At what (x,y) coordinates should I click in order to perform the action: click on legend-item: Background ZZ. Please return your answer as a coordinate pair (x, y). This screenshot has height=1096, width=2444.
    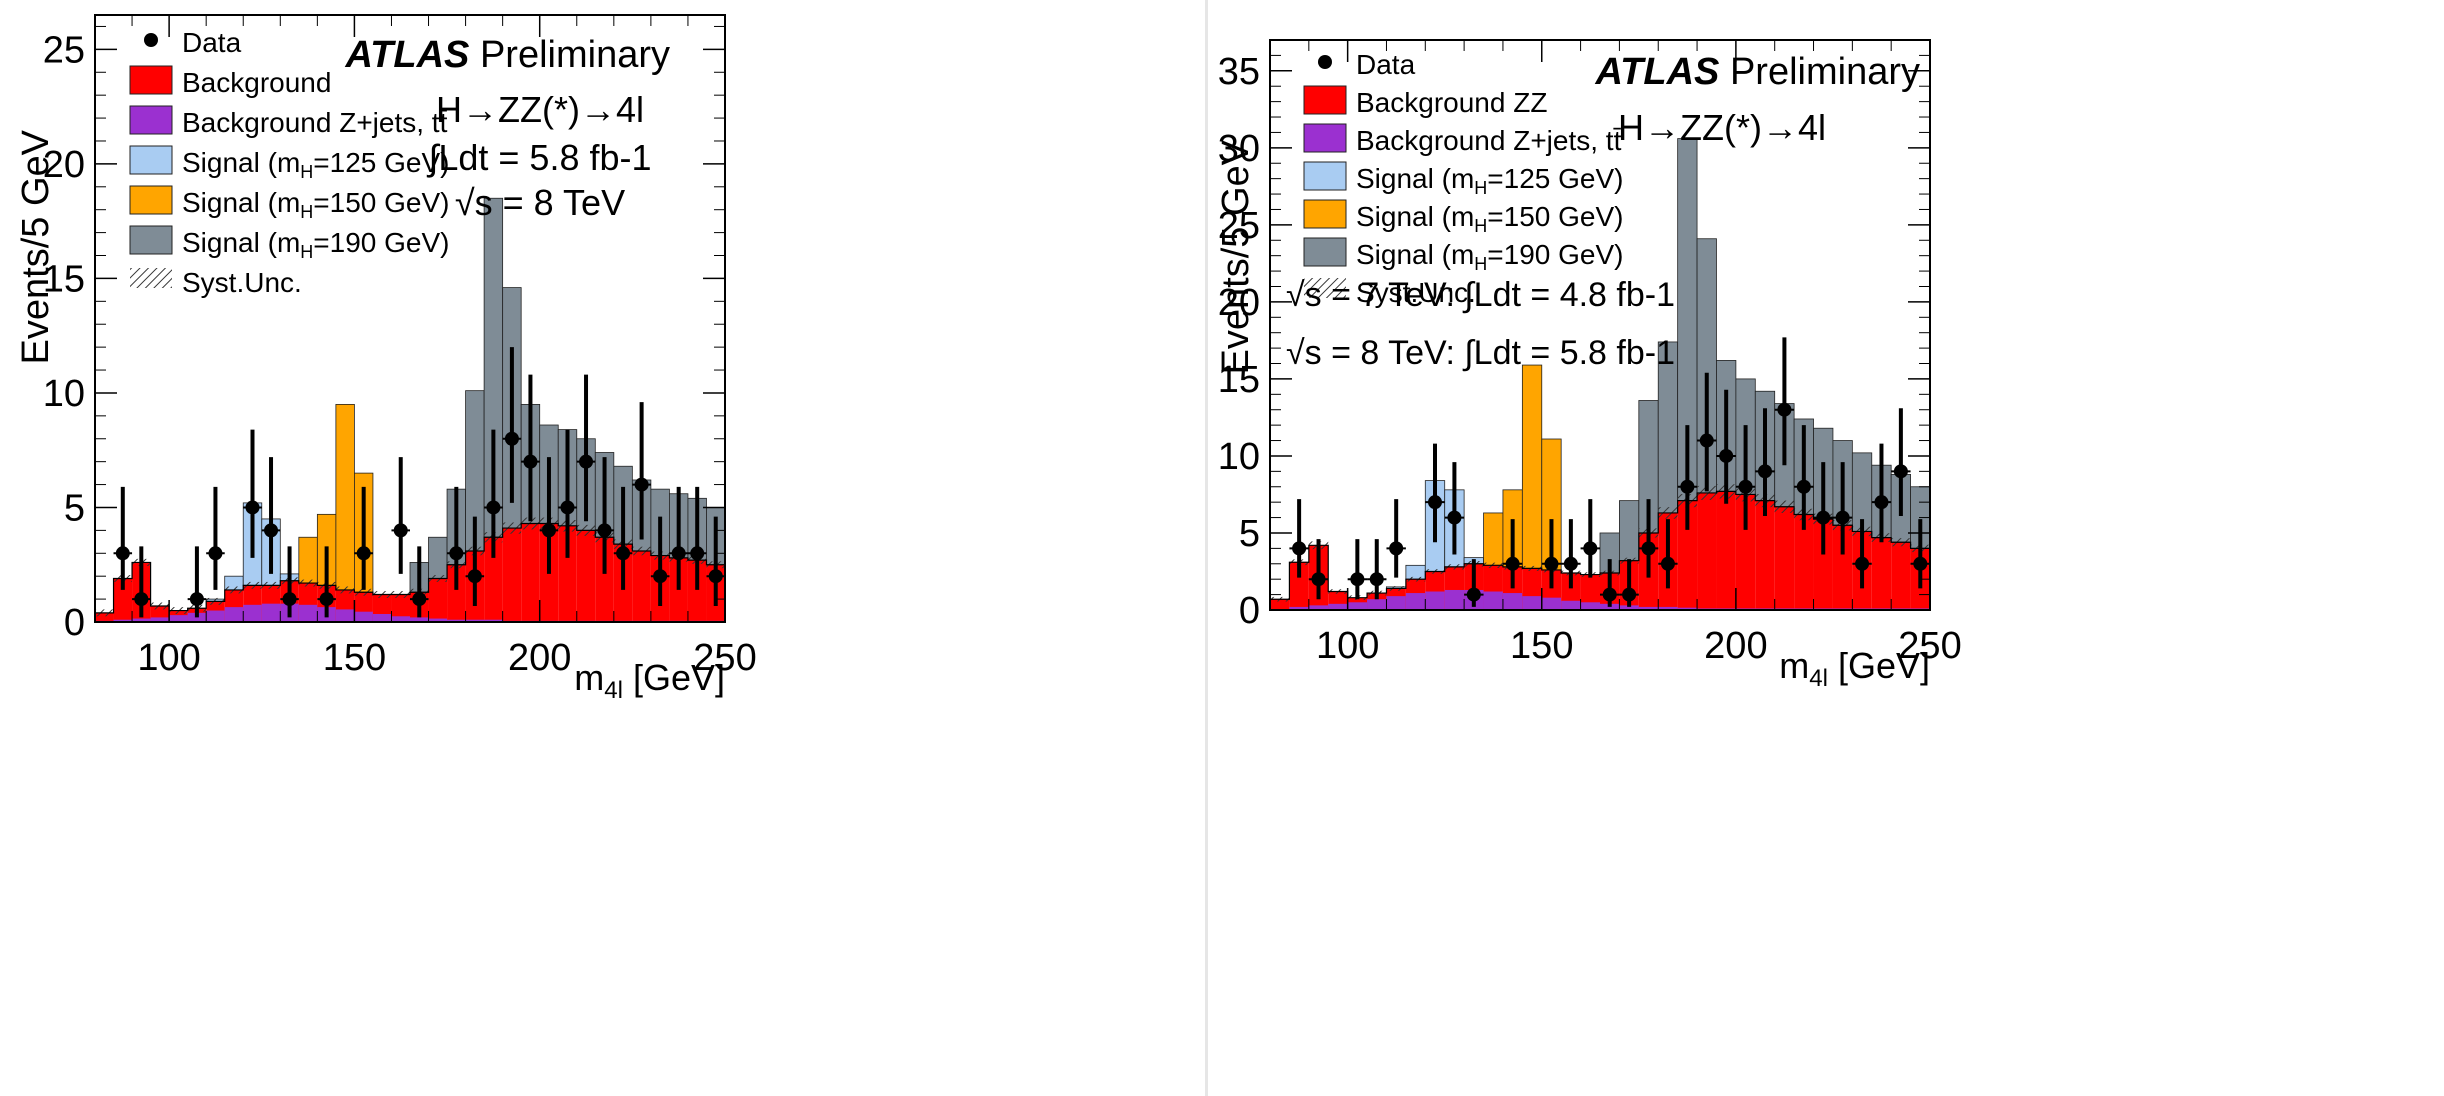
    Looking at the image, I should click on (1425, 101).